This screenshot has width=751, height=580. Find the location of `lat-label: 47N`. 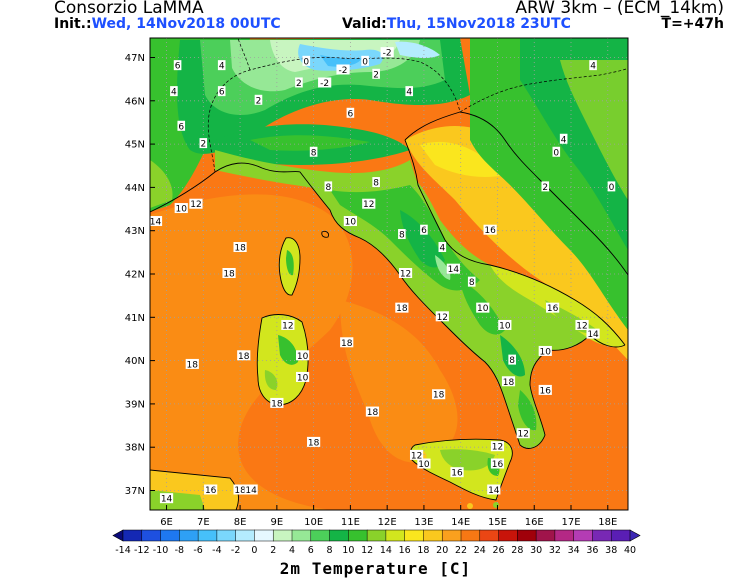

lat-label: 47N is located at coordinates (135, 58).